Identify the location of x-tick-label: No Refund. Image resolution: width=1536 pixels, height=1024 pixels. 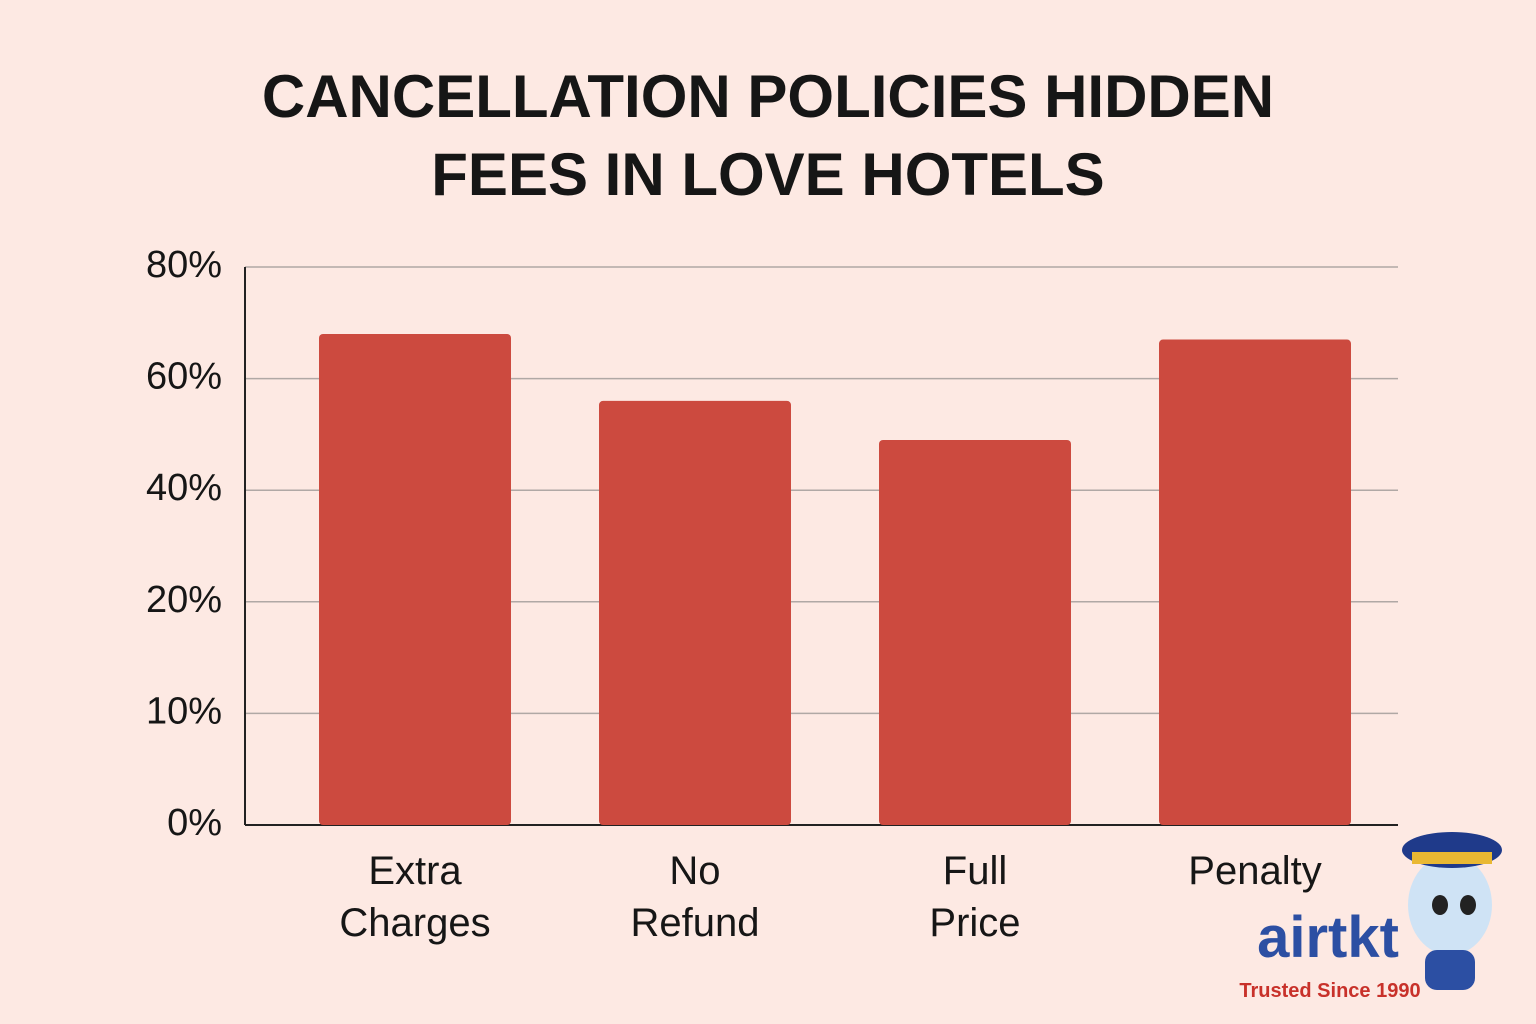
(695, 897).